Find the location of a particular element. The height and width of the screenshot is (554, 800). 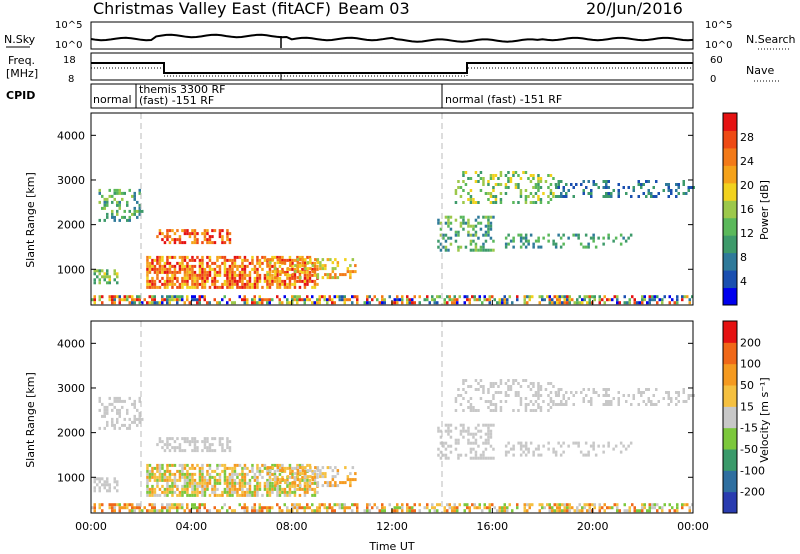

colorbar-cell is located at coordinates (730, 332).